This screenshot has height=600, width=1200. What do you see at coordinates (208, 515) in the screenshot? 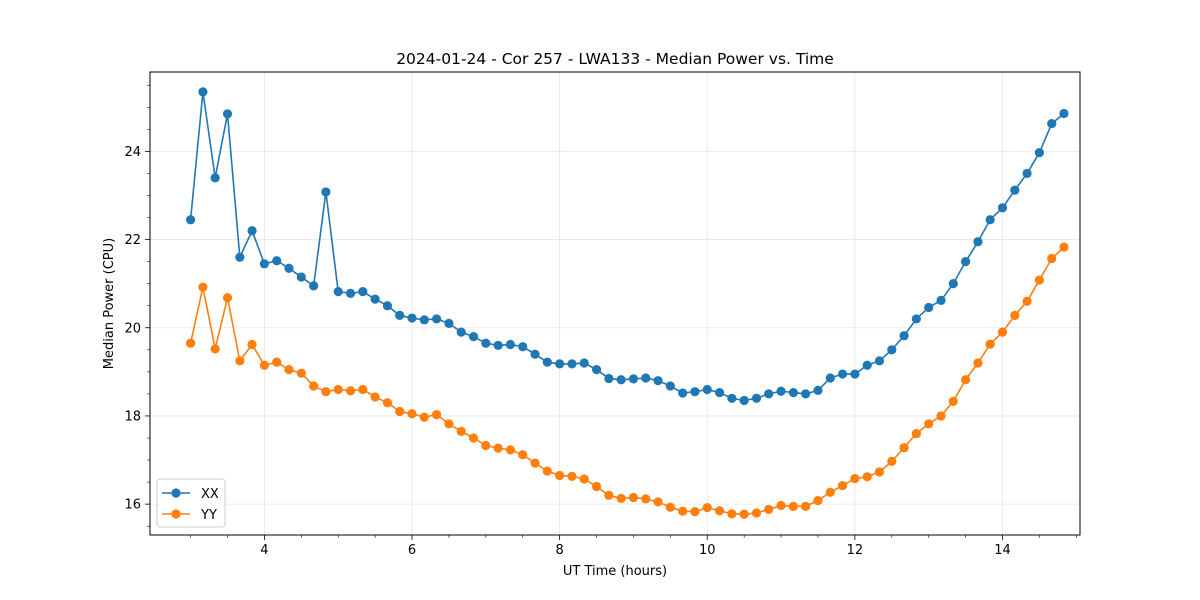
I see `legend-label-yy: YY` at bounding box center [208, 515].